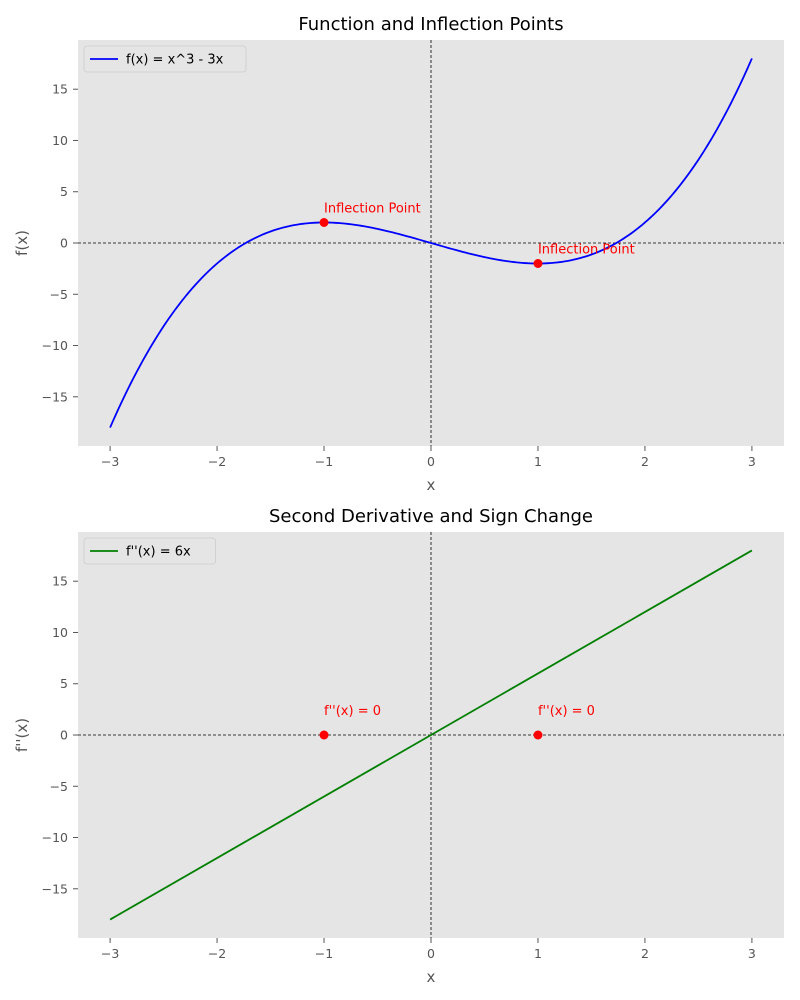 This screenshot has width=800, height=1000. Describe the element at coordinates (175, 60) in the screenshot. I see `legend-label: f(x) = x^3 - 3x` at that location.